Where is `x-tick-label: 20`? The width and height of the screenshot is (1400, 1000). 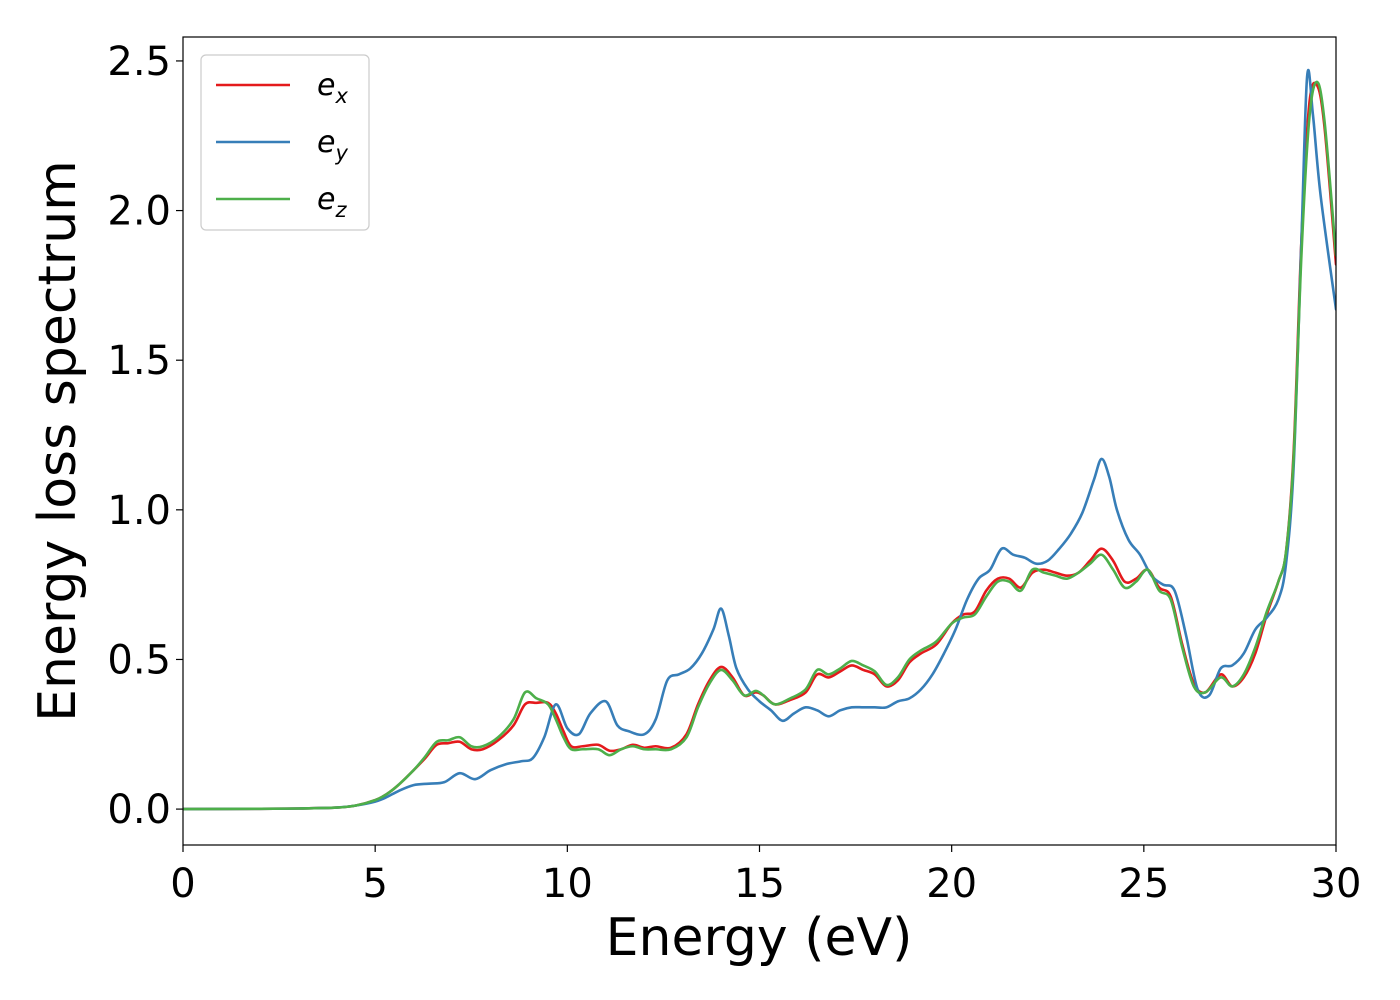
x-tick-label: 20 is located at coordinates (951, 884).